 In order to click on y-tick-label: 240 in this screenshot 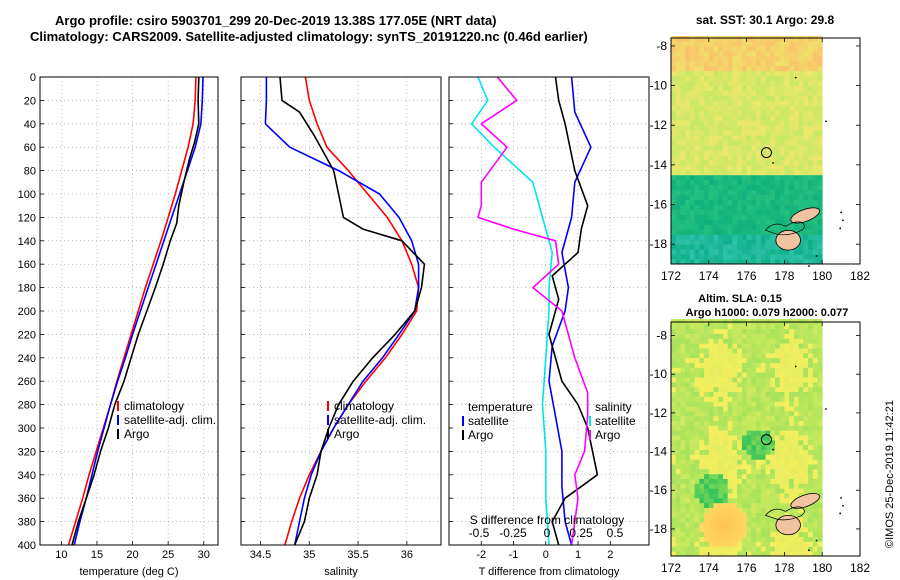, I will do `click(27, 359)`.